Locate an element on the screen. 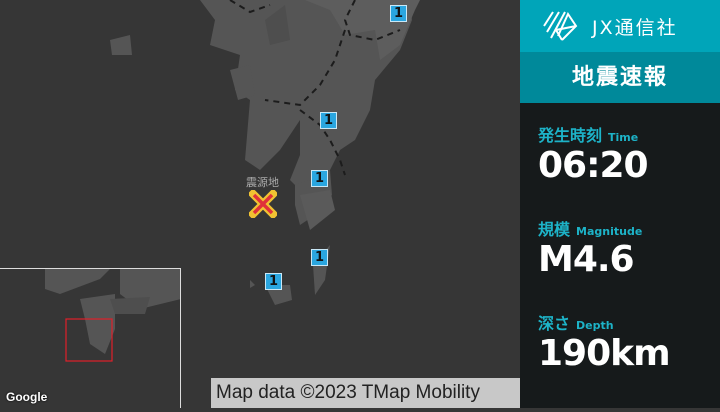 This screenshot has width=720, height=412. inset-land is located at coordinates (112, 315).